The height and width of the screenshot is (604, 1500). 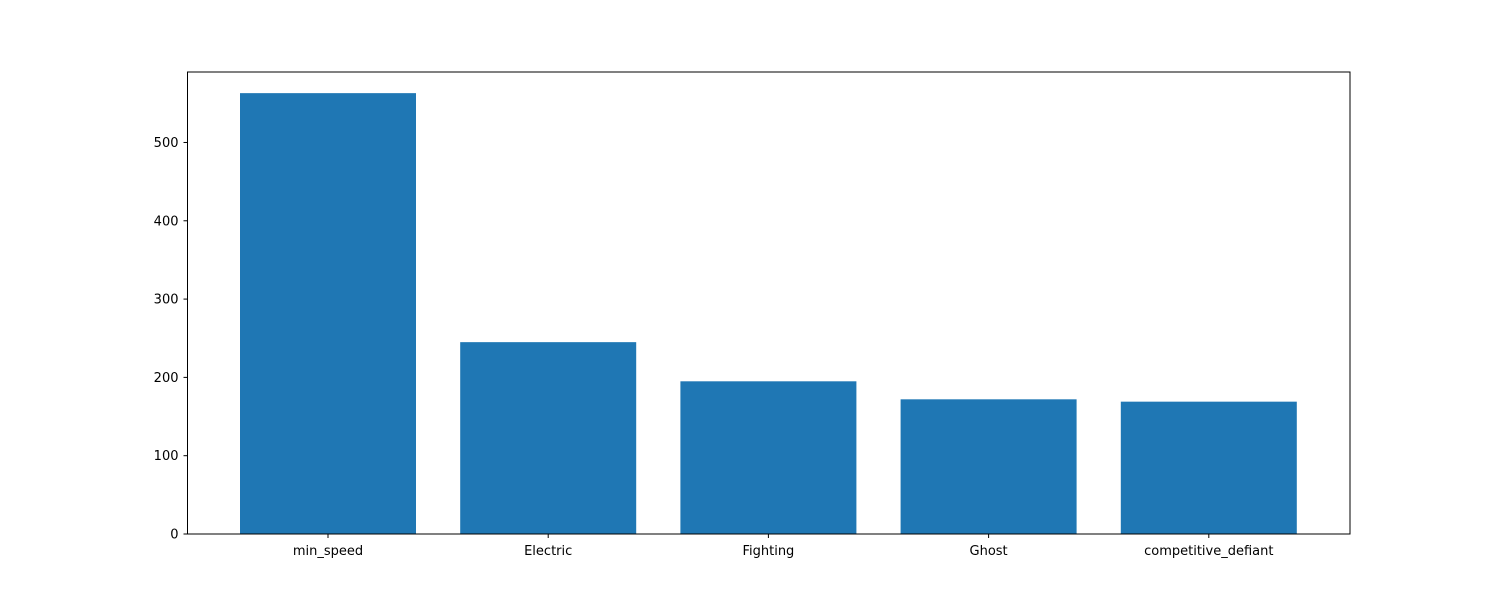 What do you see at coordinates (166, 300) in the screenshot?
I see `y-tick-label: 300` at bounding box center [166, 300].